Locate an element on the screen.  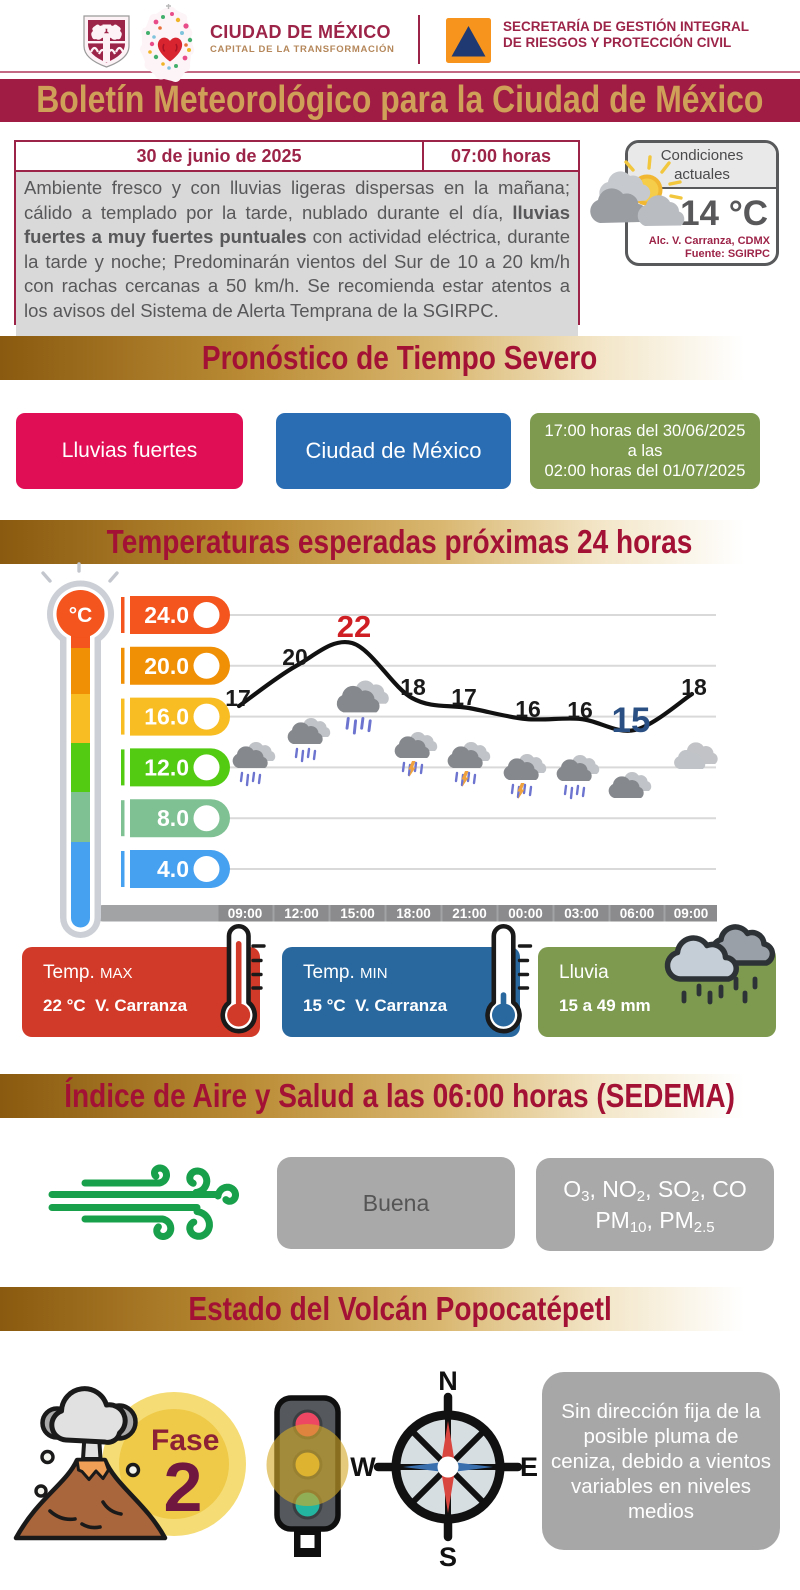
svg-text: 21:00 is located at coordinates (469, 913).